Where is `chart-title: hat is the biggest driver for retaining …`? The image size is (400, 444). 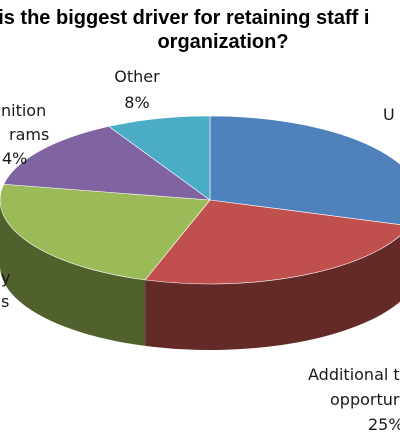
chart-title: hat is the biggest driver for retaining … is located at coordinates (184, 30).